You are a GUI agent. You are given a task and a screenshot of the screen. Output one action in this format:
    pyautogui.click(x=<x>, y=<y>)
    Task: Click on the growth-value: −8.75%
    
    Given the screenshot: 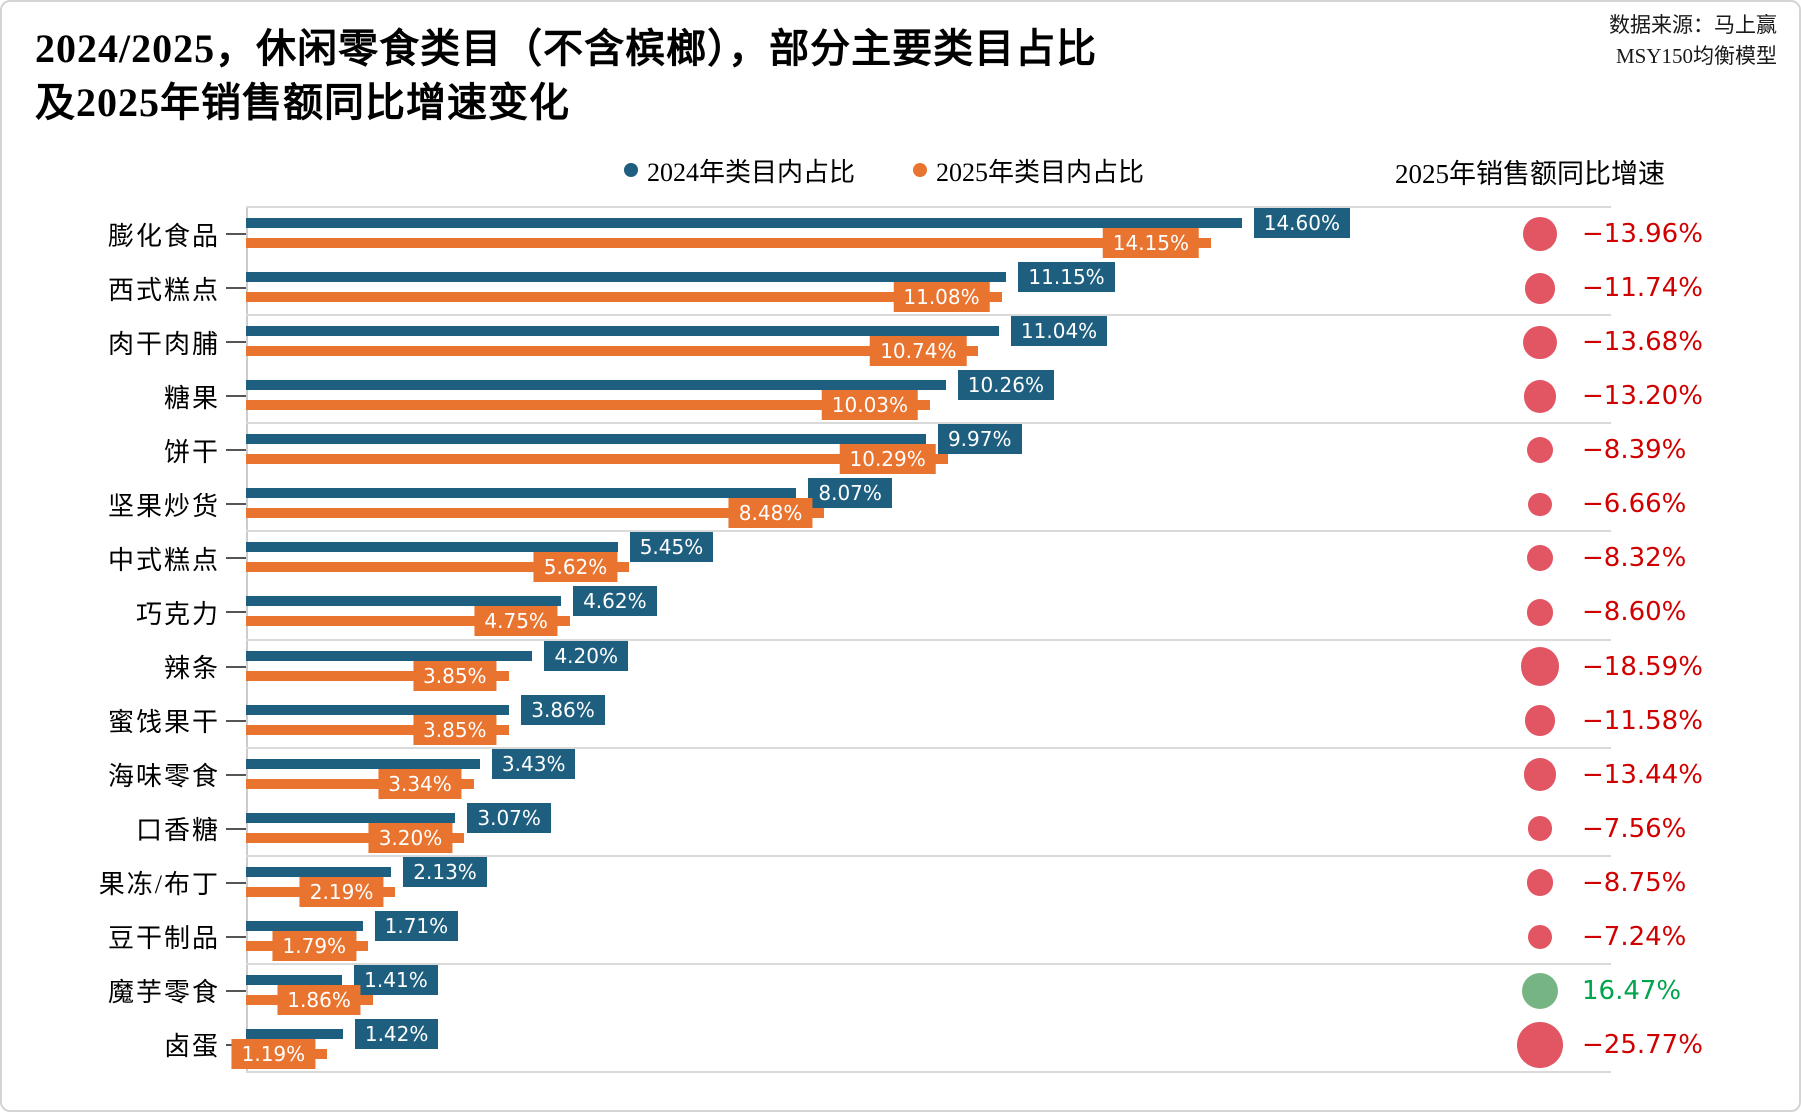 What is the action you would take?
    pyautogui.click(x=1634, y=882)
    